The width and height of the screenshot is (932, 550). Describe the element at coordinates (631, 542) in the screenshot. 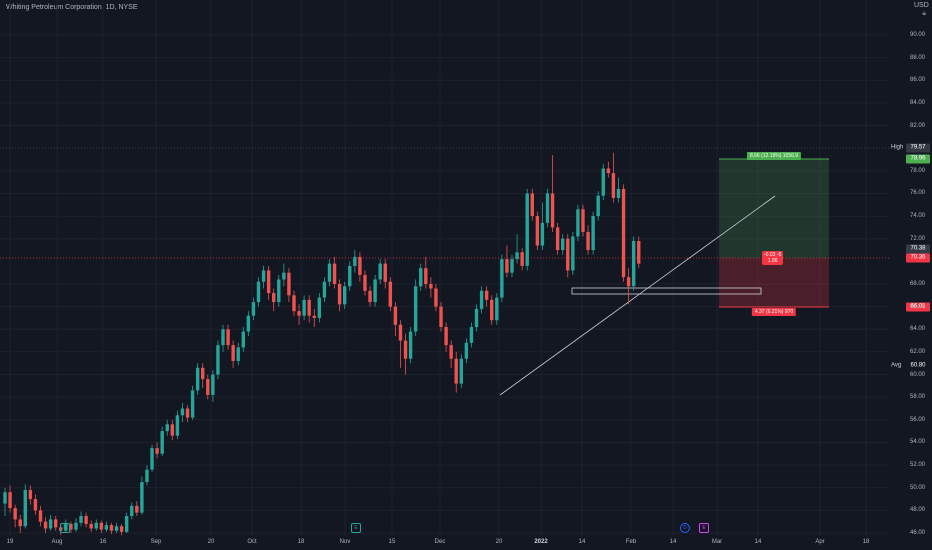

I see `time-tick: Feb` at that location.